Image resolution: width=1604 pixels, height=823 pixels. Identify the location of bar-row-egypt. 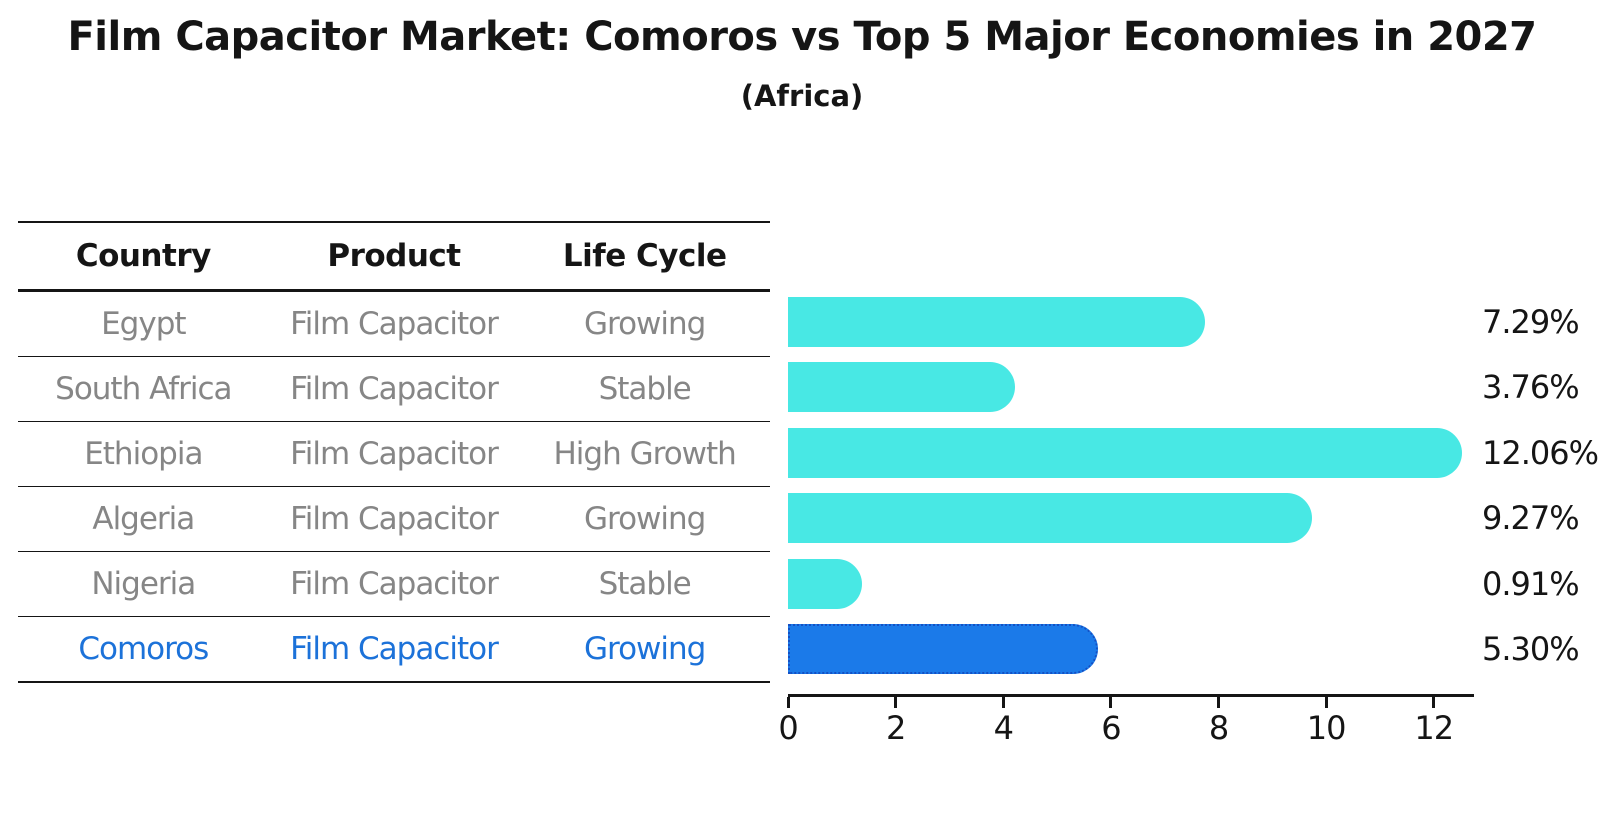
(1130, 322).